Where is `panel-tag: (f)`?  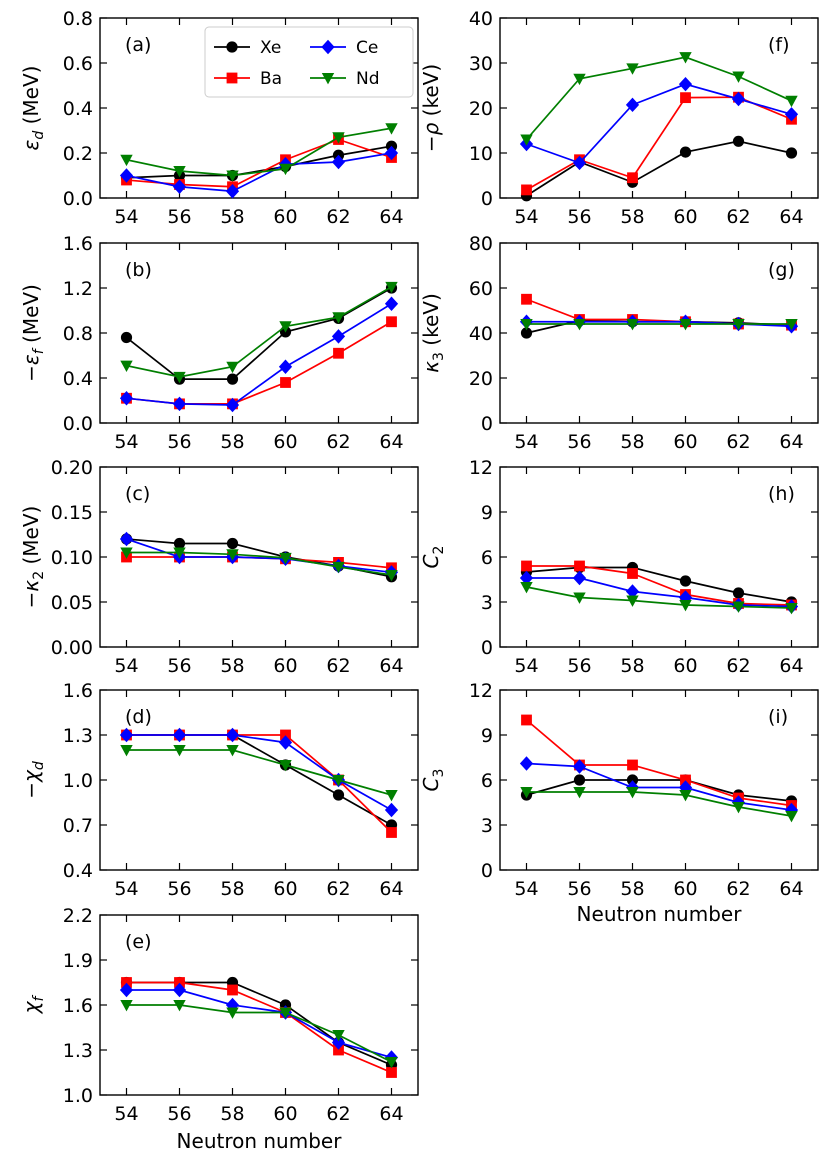 panel-tag: (f) is located at coordinates (779, 45).